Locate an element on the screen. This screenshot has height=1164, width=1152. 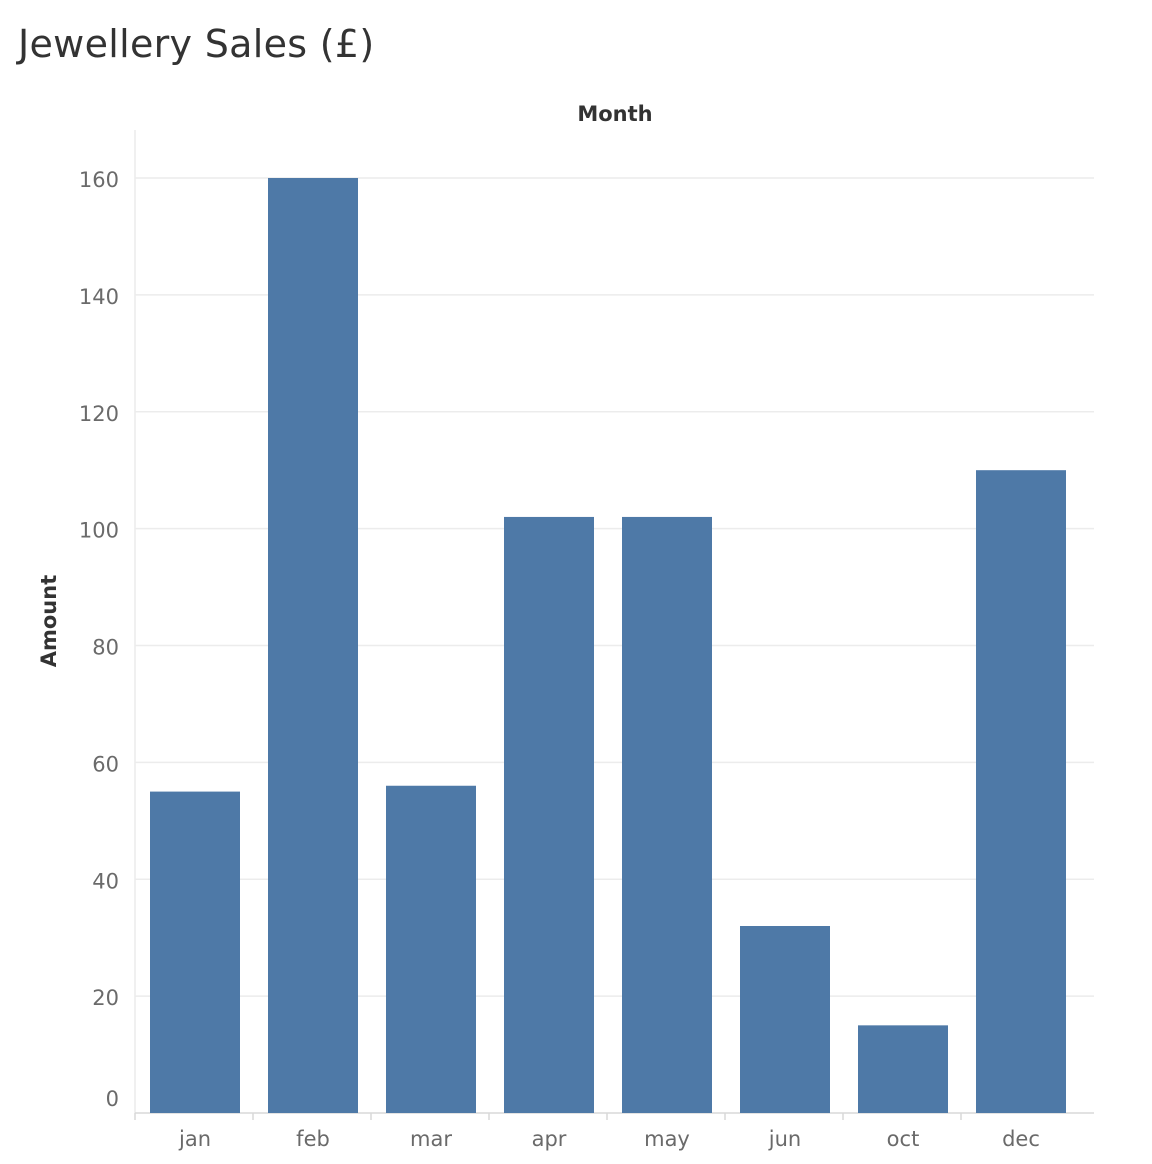
y-tick-label: 160 is located at coordinates (99, 180).